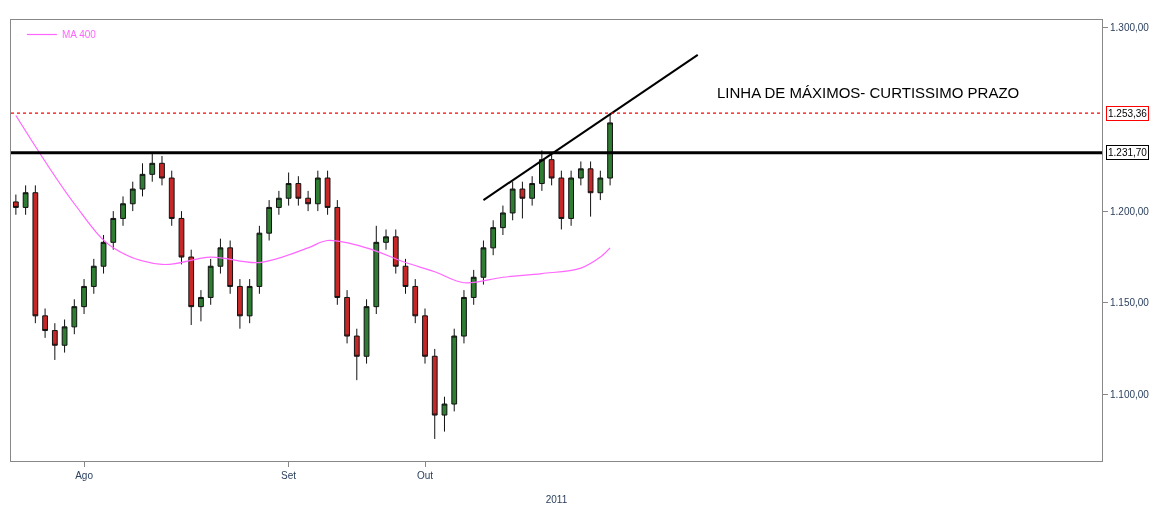 This screenshot has width=1162, height=513. Describe the element at coordinates (425, 475) in the screenshot. I see `x-tick-label: Out` at that location.